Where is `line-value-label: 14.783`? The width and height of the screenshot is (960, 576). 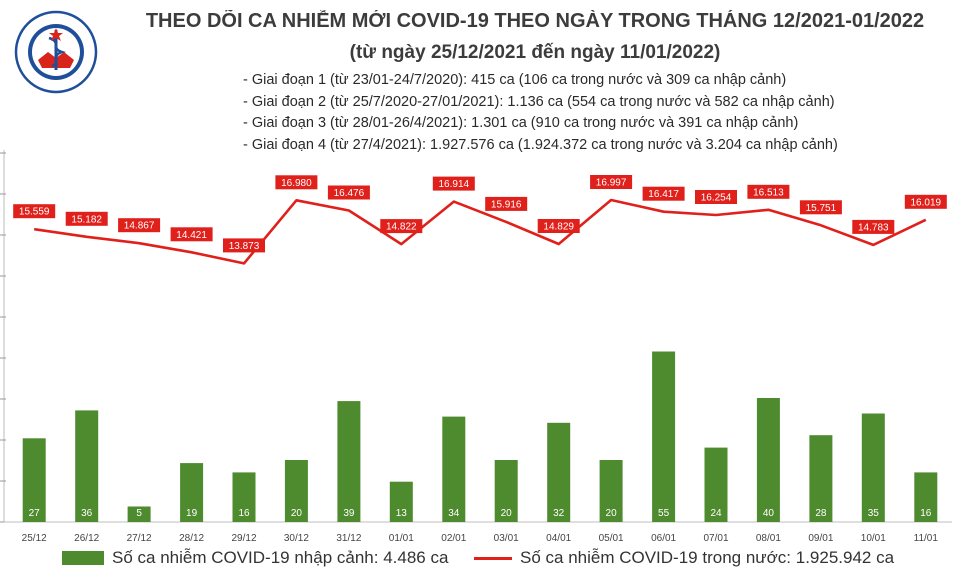 line-value-label: 14.783 is located at coordinates (873, 227).